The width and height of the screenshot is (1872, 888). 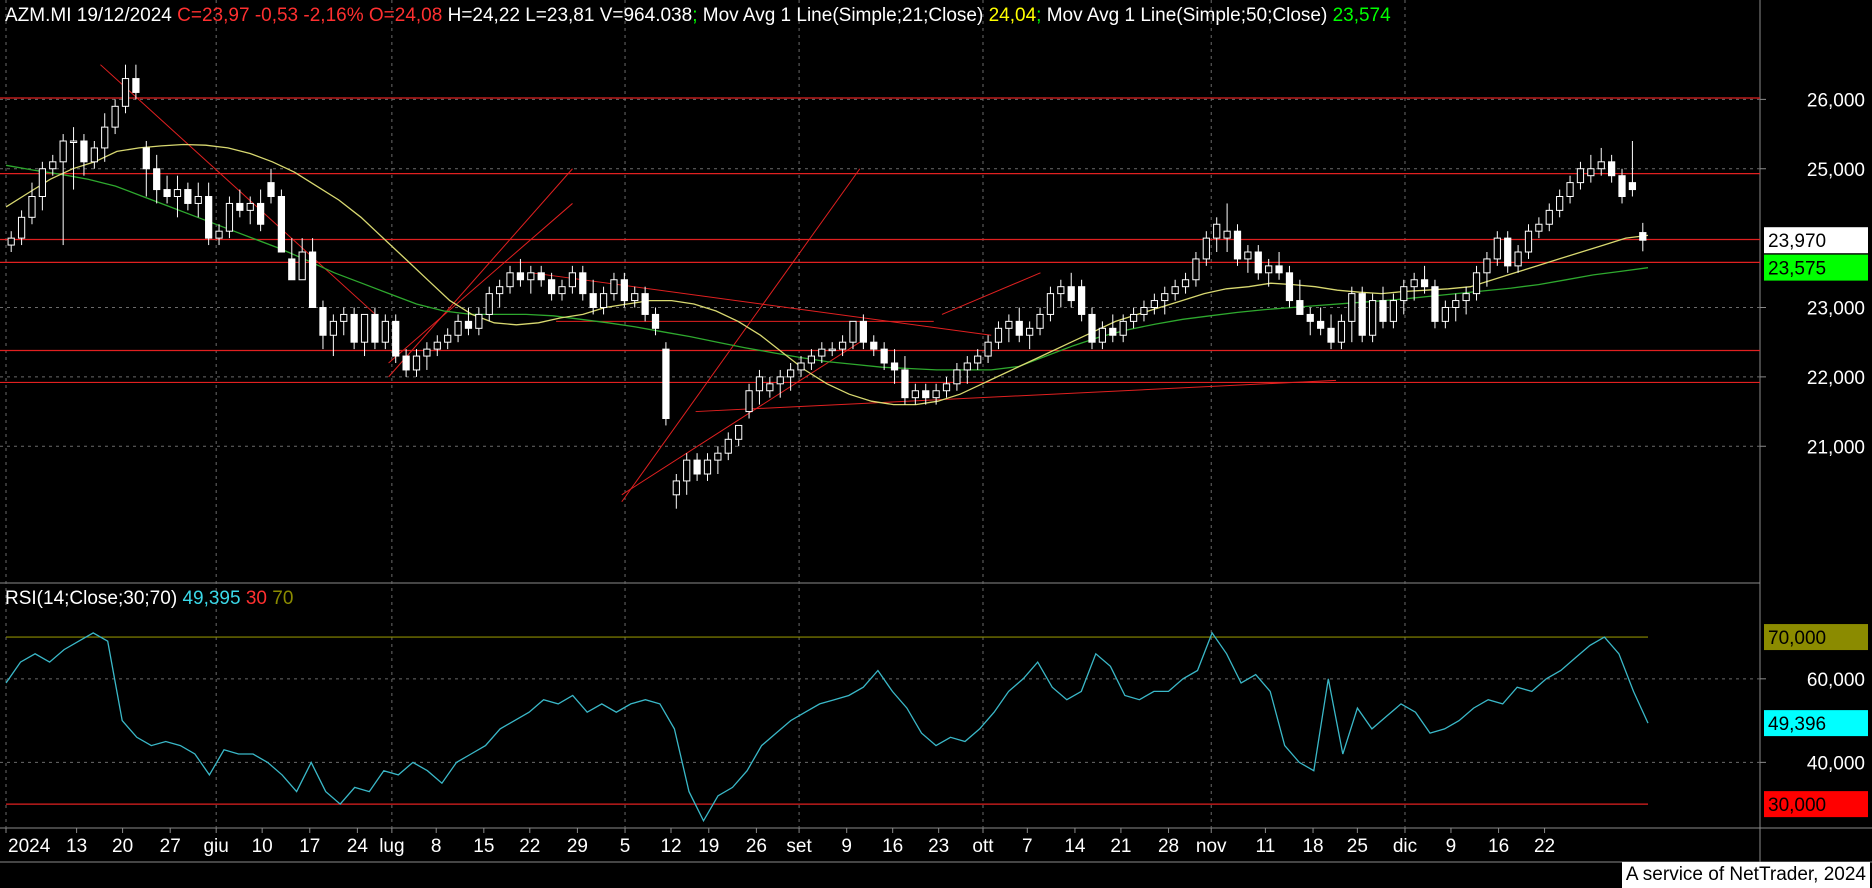 I want to click on x-tick-label: 21, so click(x=1120, y=846).